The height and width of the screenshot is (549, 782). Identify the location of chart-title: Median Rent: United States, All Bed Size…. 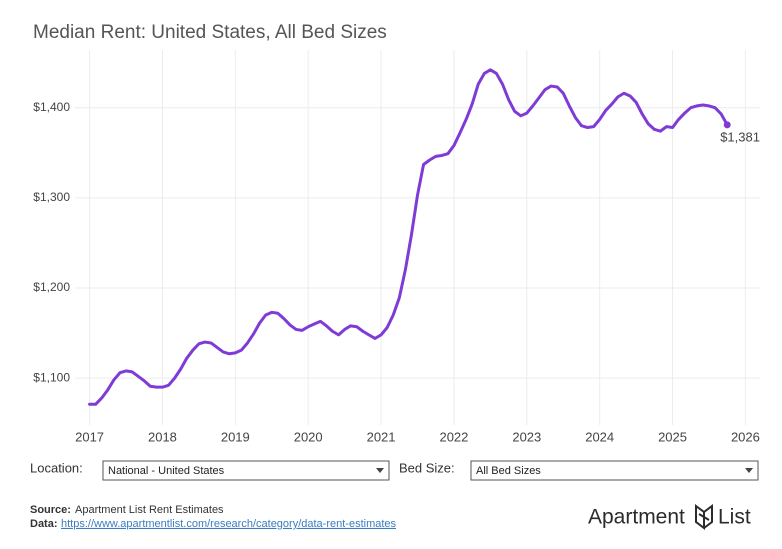
(210, 32).